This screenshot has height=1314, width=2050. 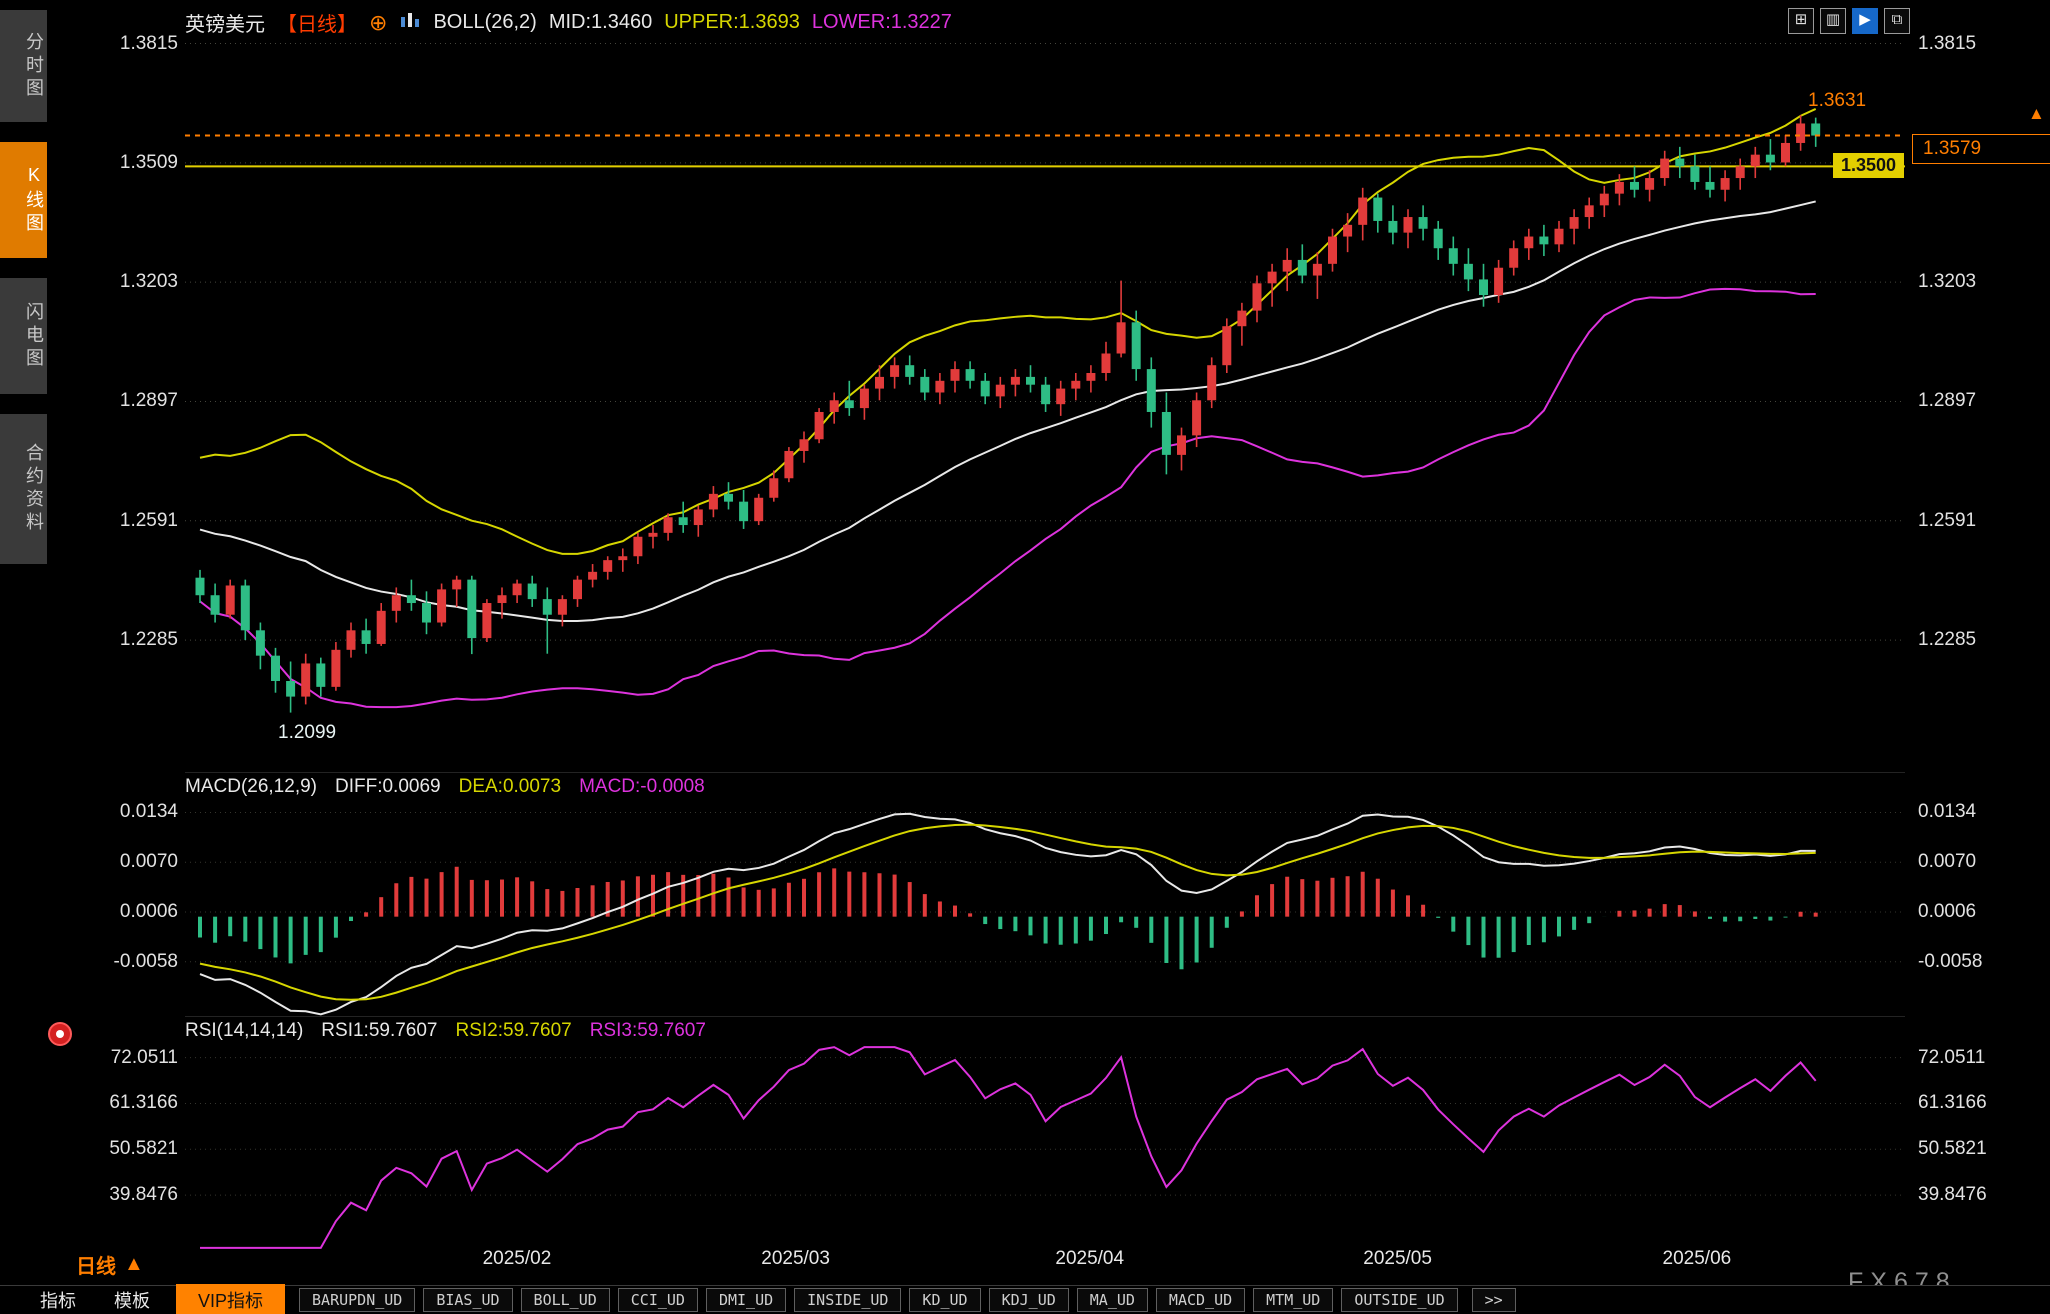 What do you see at coordinates (357, 1300) in the screenshot?
I see `tab-barupdn_ud: BARUPDN_UD` at bounding box center [357, 1300].